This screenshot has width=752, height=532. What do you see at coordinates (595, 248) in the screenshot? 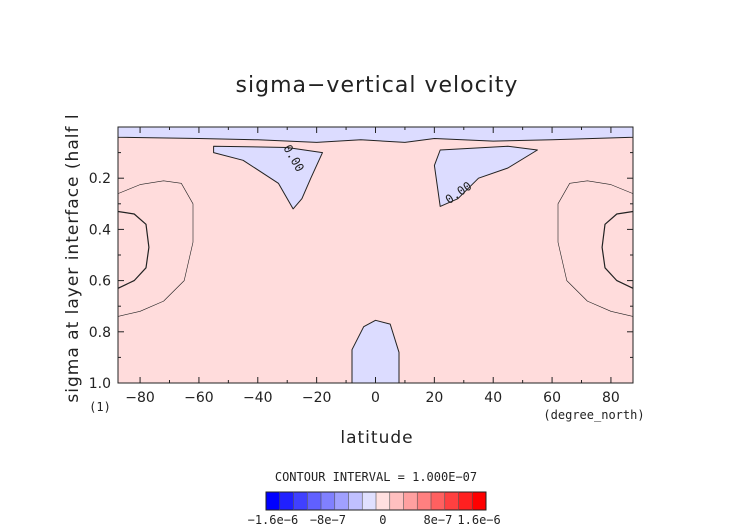
I see `contour-north-thin` at bounding box center [595, 248].